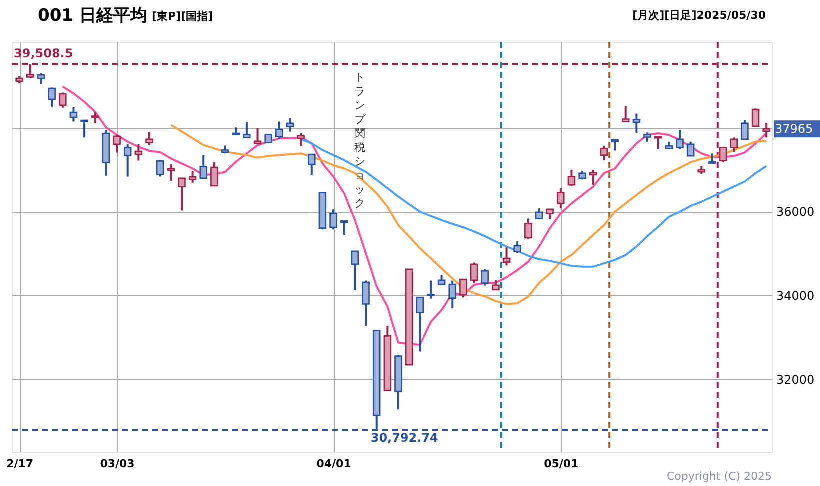  What do you see at coordinates (719, 476) in the screenshot?
I see `text: Copyright (C) 2025` at bounding box center [719, 476].